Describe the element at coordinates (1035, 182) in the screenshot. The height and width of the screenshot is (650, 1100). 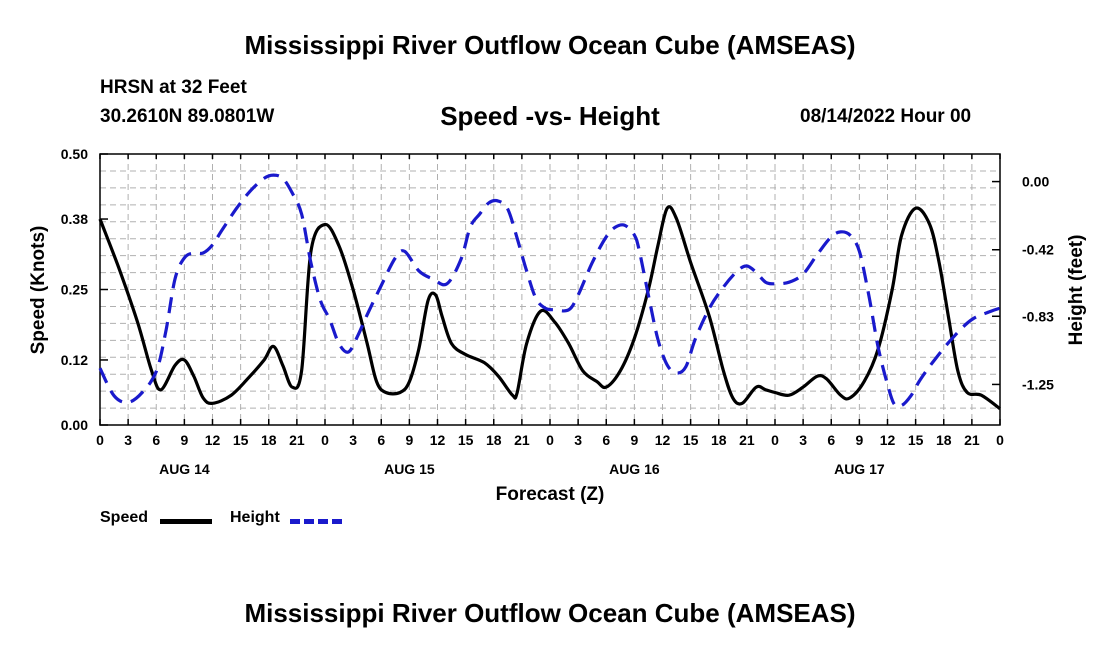
I see `y2-tick-label: 0.00` at that location.